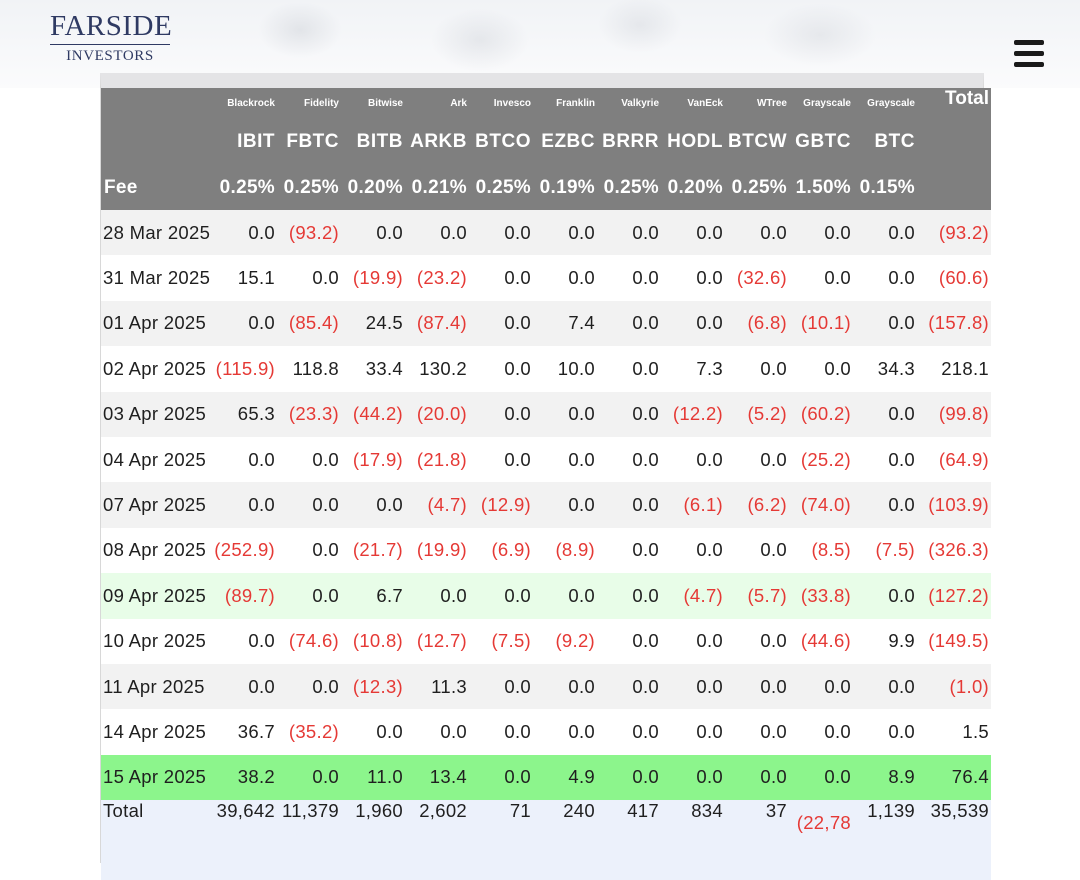 The width and height of the screenshot is (1080, 880). What do you see at coordinates (111, 37) in the screenshot?
I see `farside-logo: FARSIDE INVESTORS` at bounding box center [111, 37].